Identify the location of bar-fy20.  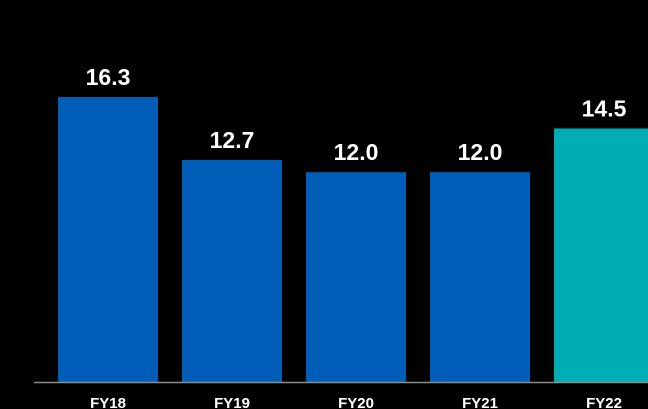
(356, 277).